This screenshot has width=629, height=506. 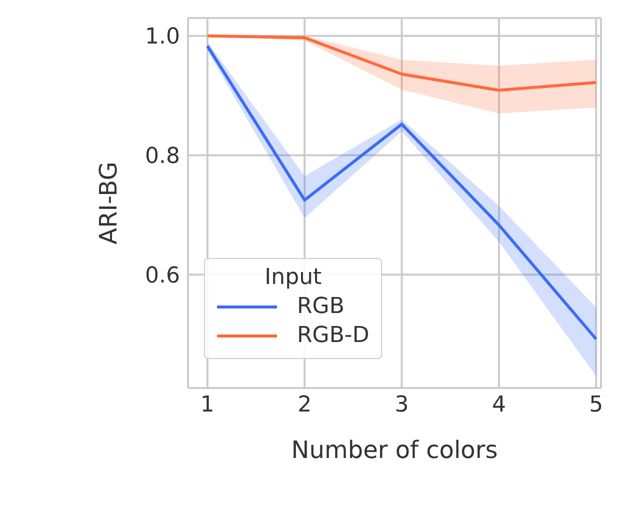 What do you see at coordinates (305, 405) in the screenshot?
I see `x-tick-label: 2` at bounding box center [305, 405].